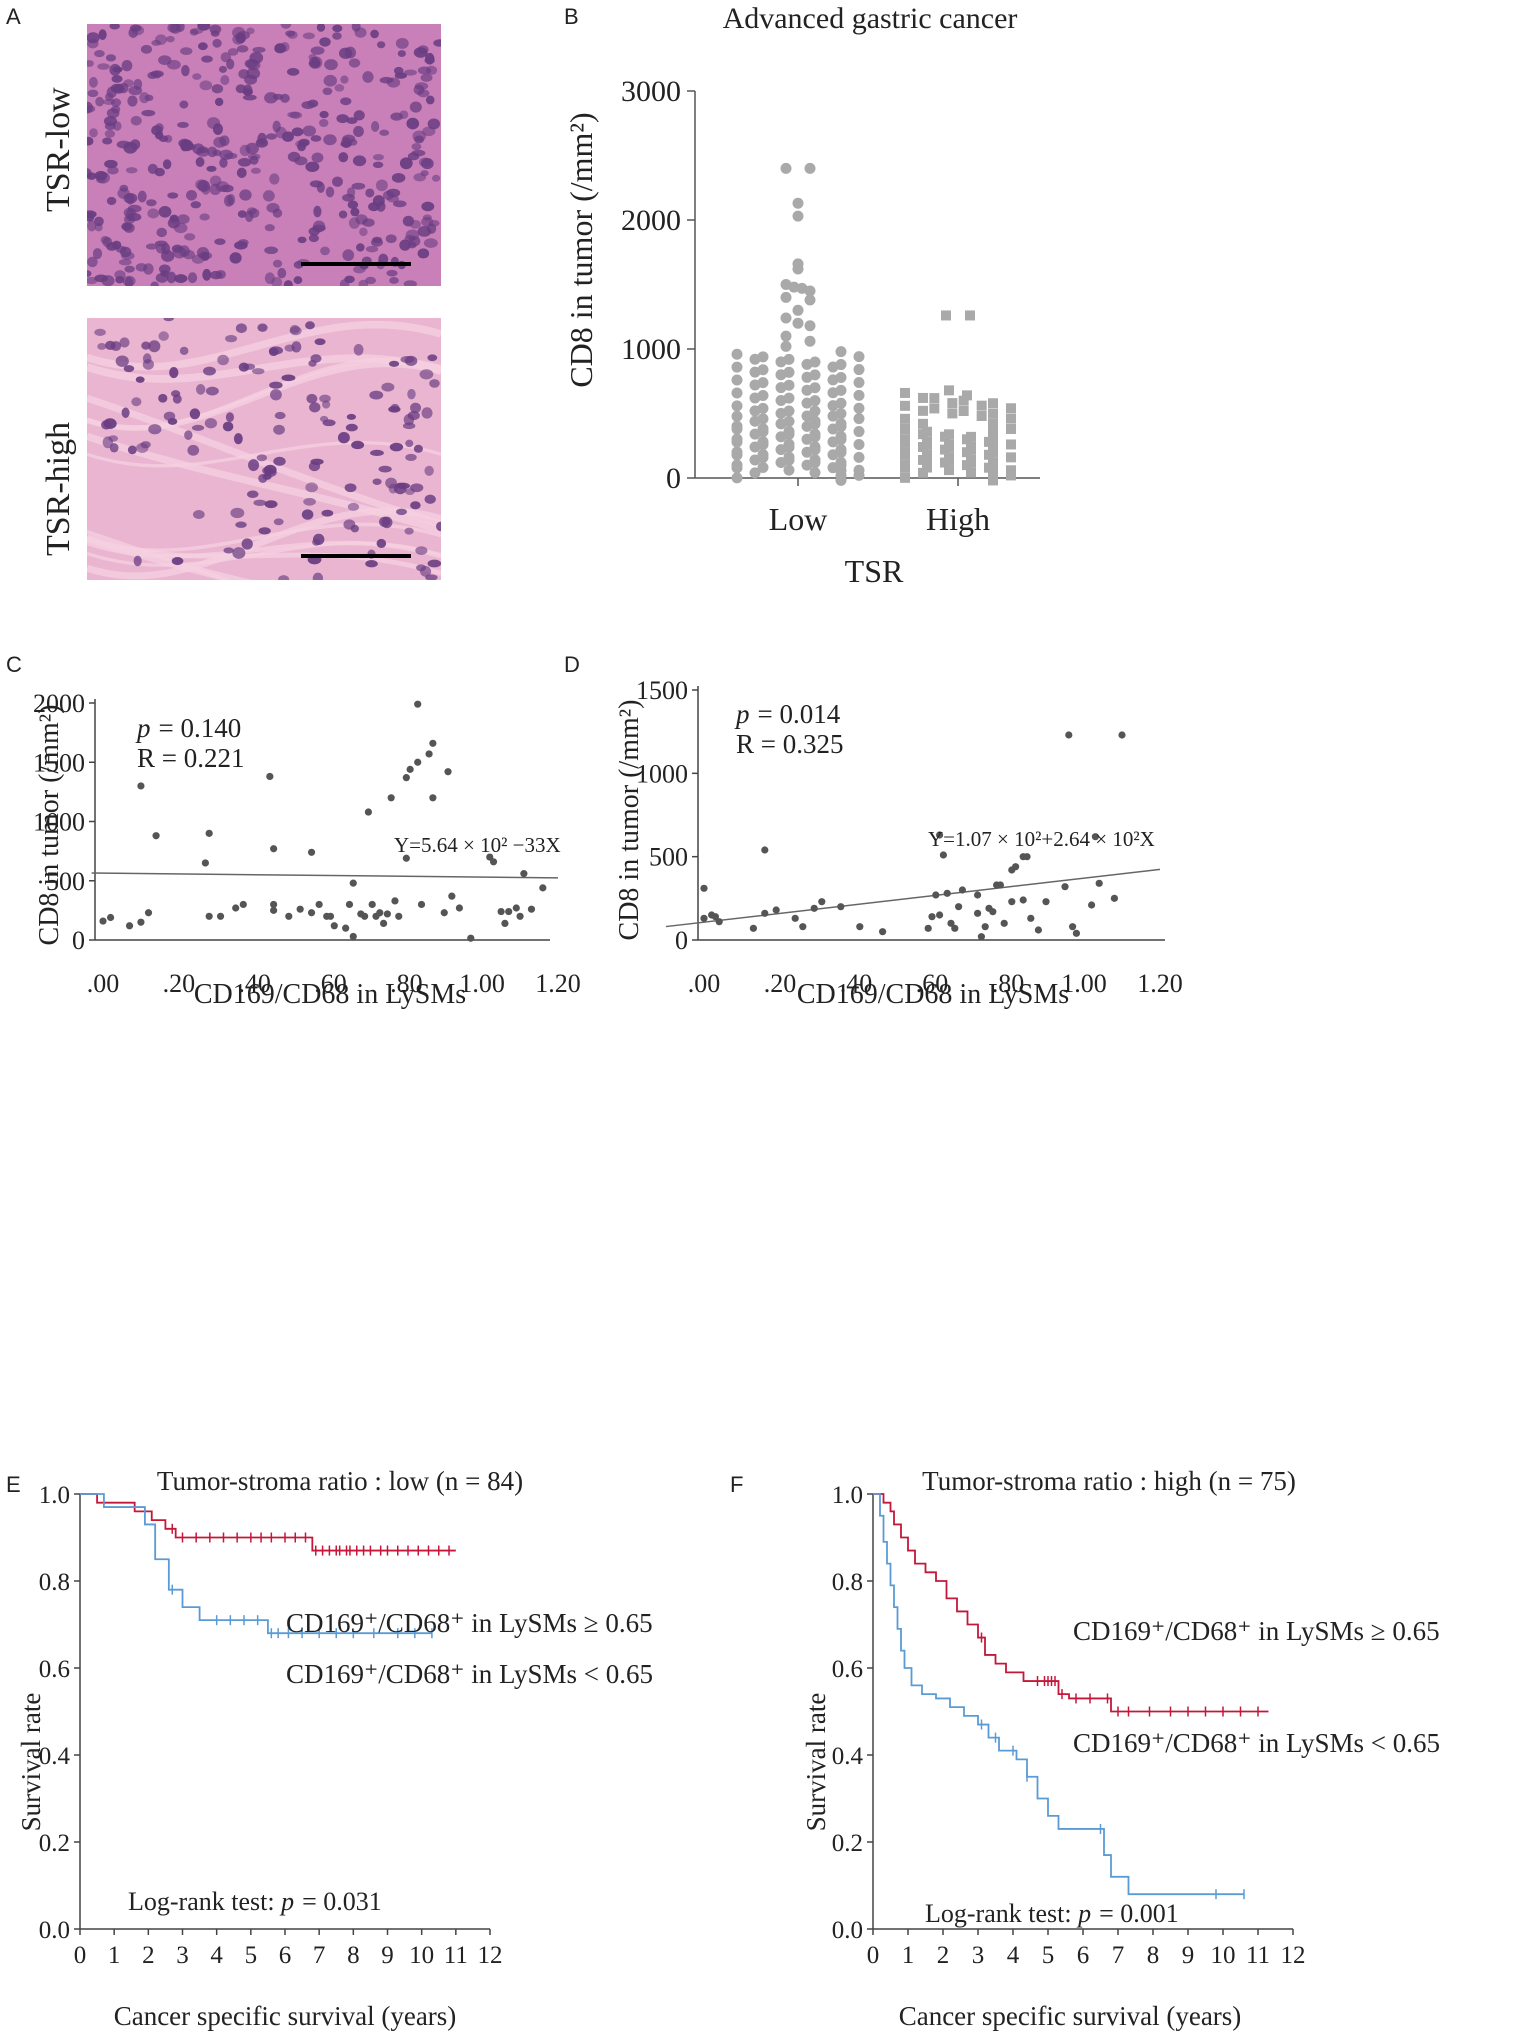 The width and height of the screenshot is (1536, 2040). What do you see at coordinates (1048, 1955) in the screenshot?
I see `x-tick-label: 5` at bounding box center [1048, 1955].